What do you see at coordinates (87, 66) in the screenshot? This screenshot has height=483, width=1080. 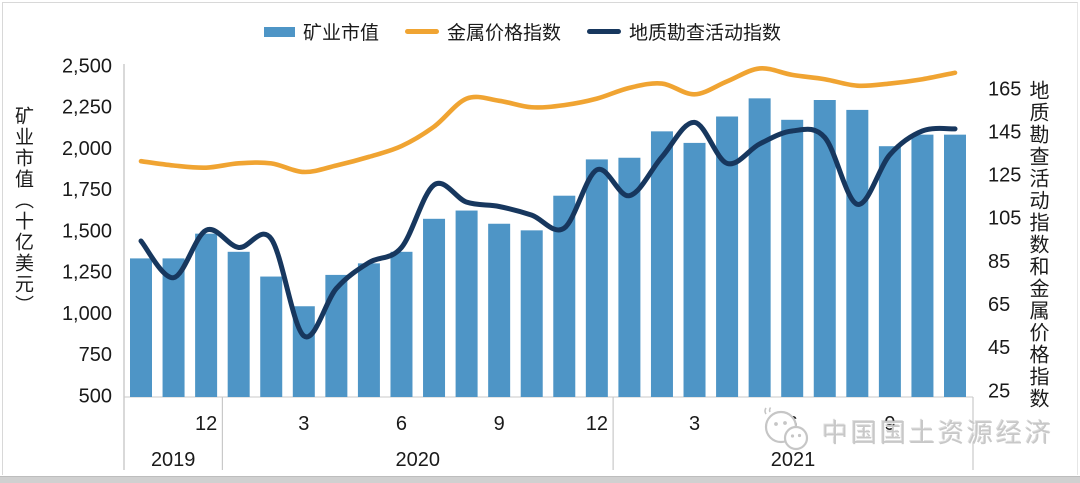 I see `left-axis-tick-label: 2,500` at bounding box center [87, 66].